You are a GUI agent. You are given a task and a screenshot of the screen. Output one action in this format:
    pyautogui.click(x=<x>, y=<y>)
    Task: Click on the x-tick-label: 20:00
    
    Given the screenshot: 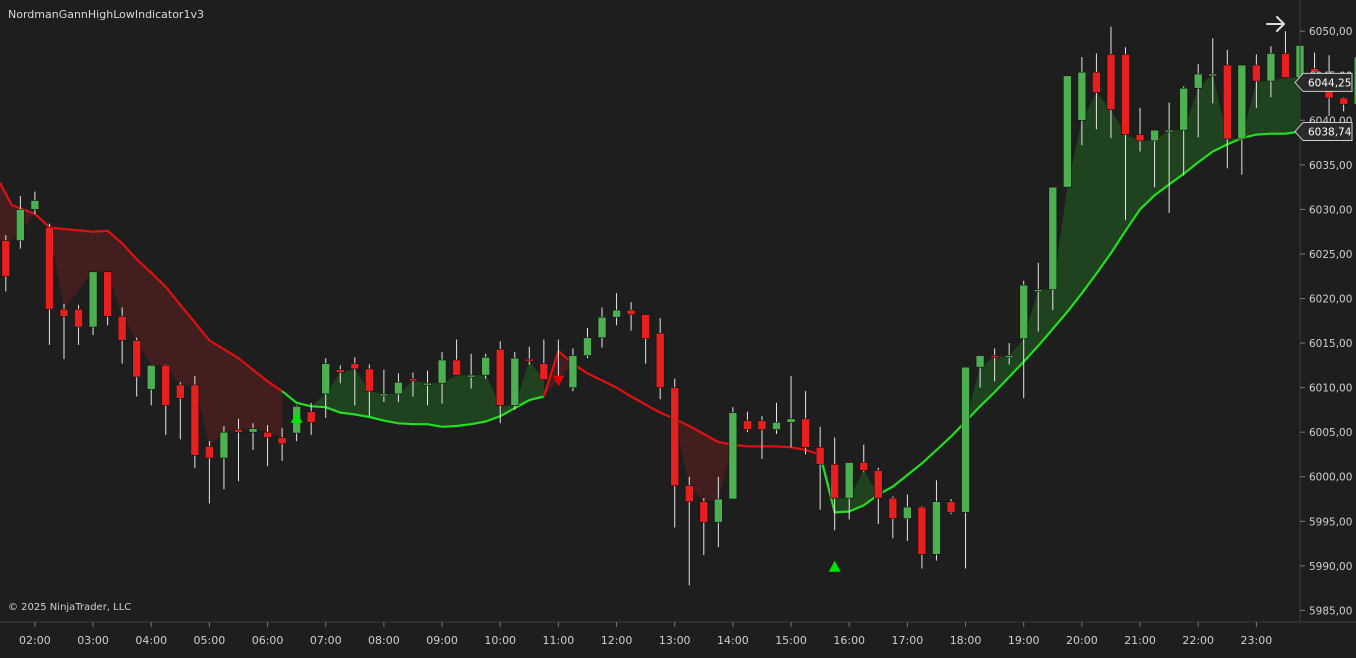 What is the action you would take?
    pyautogui.click(x=1082, y=640)
    